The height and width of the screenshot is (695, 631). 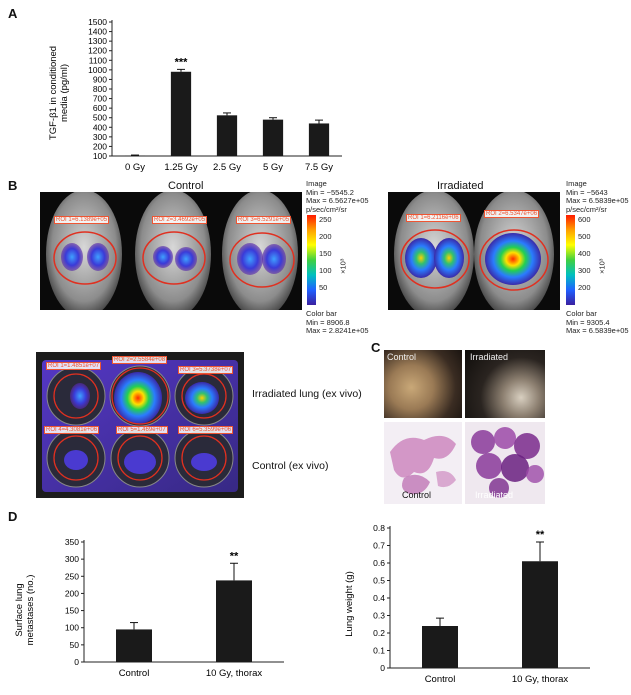 I want to click on control-colorbar-ticks: 250 200 150 100 50, so click(x=325, y=253).